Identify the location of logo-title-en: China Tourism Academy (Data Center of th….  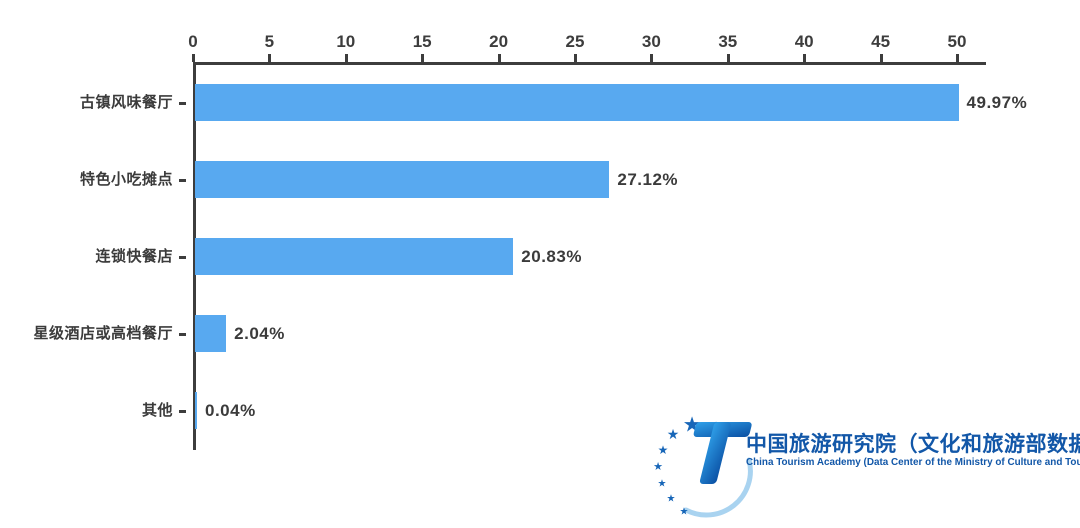
(913, 462).